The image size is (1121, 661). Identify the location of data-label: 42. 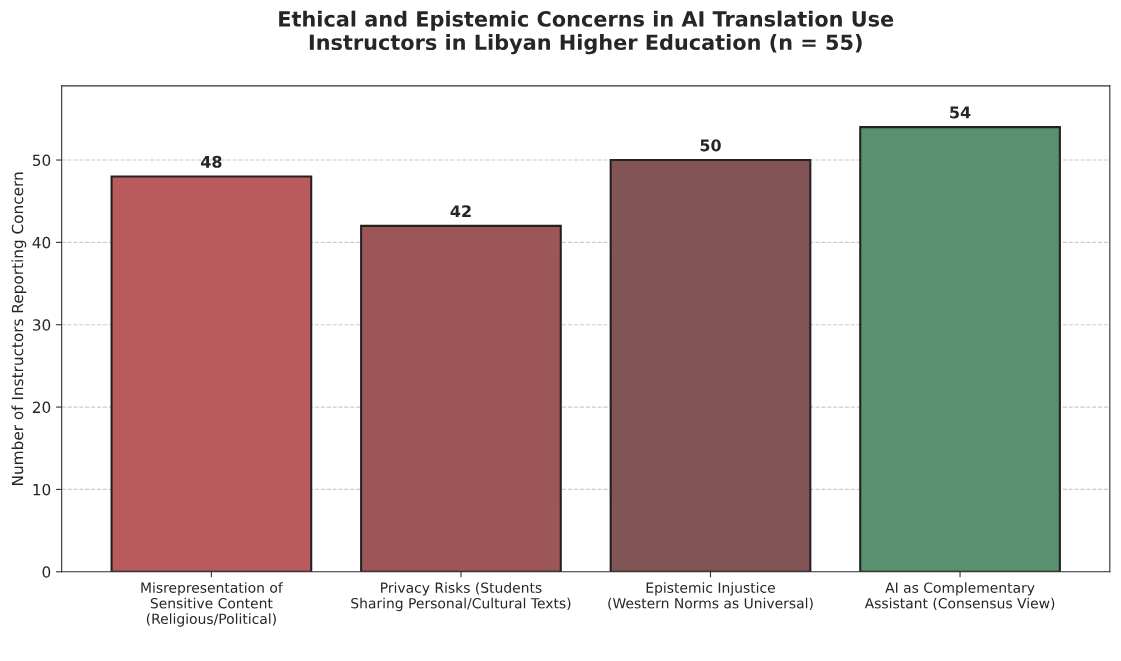
(460, 211).